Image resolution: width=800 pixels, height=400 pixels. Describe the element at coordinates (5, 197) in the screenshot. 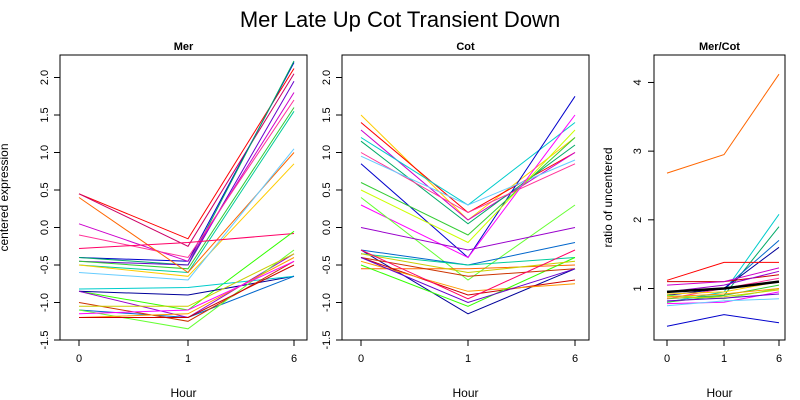

I see `y-axis-label: centered expression` at that location.